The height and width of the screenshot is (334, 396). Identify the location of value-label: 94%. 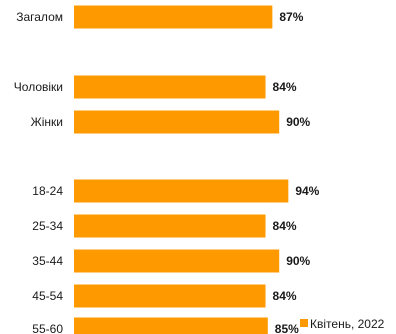
(307, 191).